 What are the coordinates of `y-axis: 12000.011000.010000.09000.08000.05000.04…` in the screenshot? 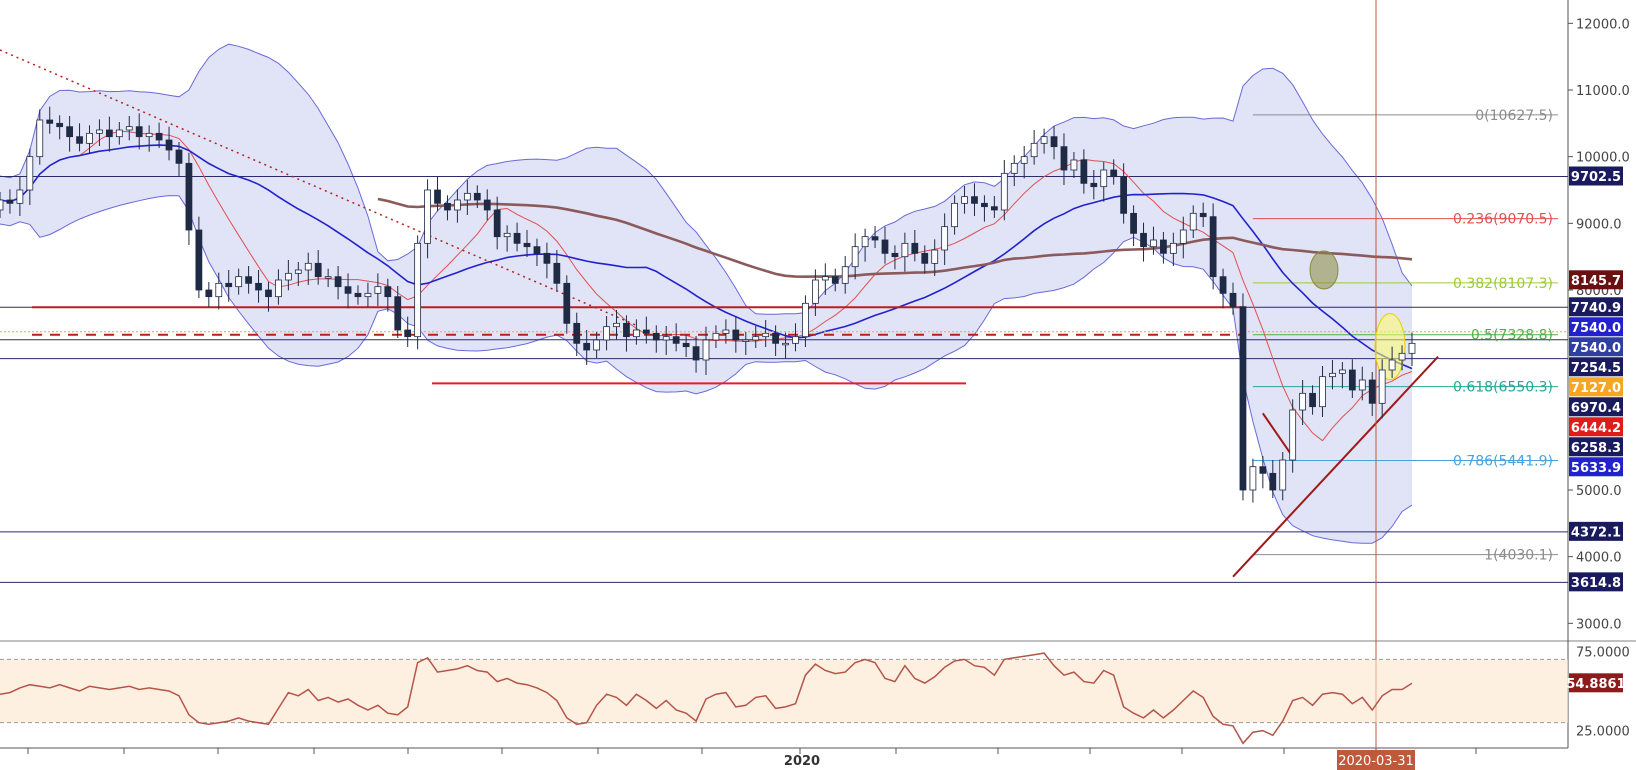 It's located at (1599, 378).